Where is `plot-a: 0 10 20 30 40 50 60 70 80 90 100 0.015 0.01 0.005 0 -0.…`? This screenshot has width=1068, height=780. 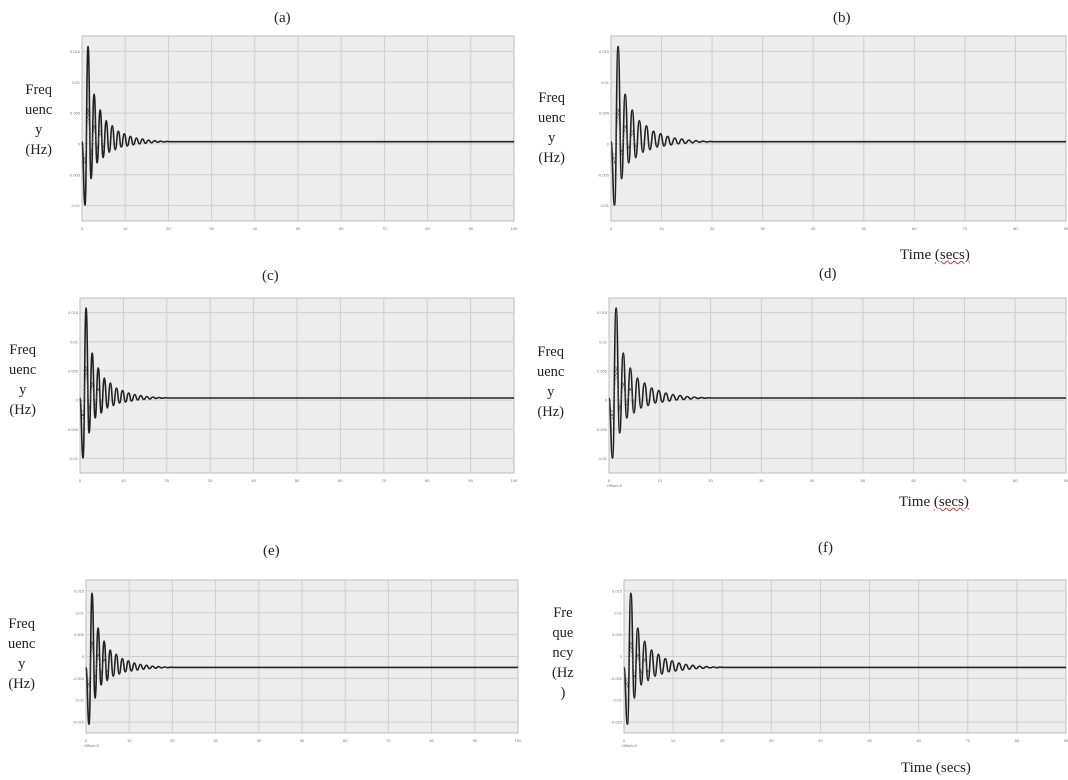
plot-a: 0 10 20 30 40 50 60 70 80 90 100 0.015 0.01 0.005 0 -0.… is located at coordinates (293, 133).